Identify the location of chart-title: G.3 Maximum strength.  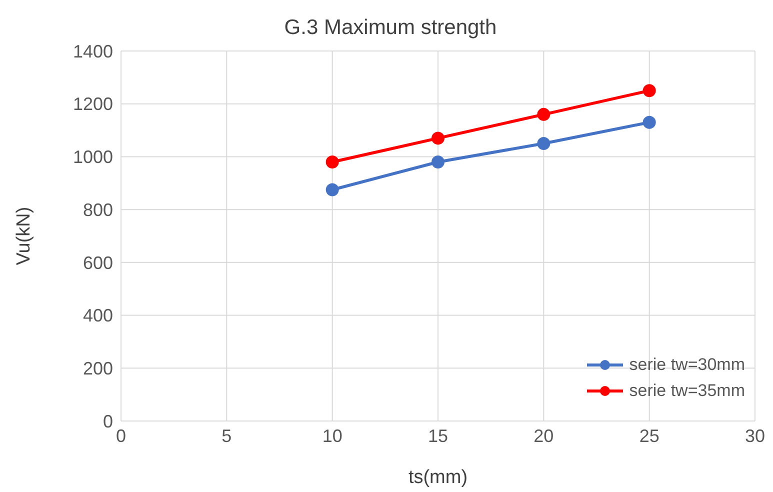
(390, 27).